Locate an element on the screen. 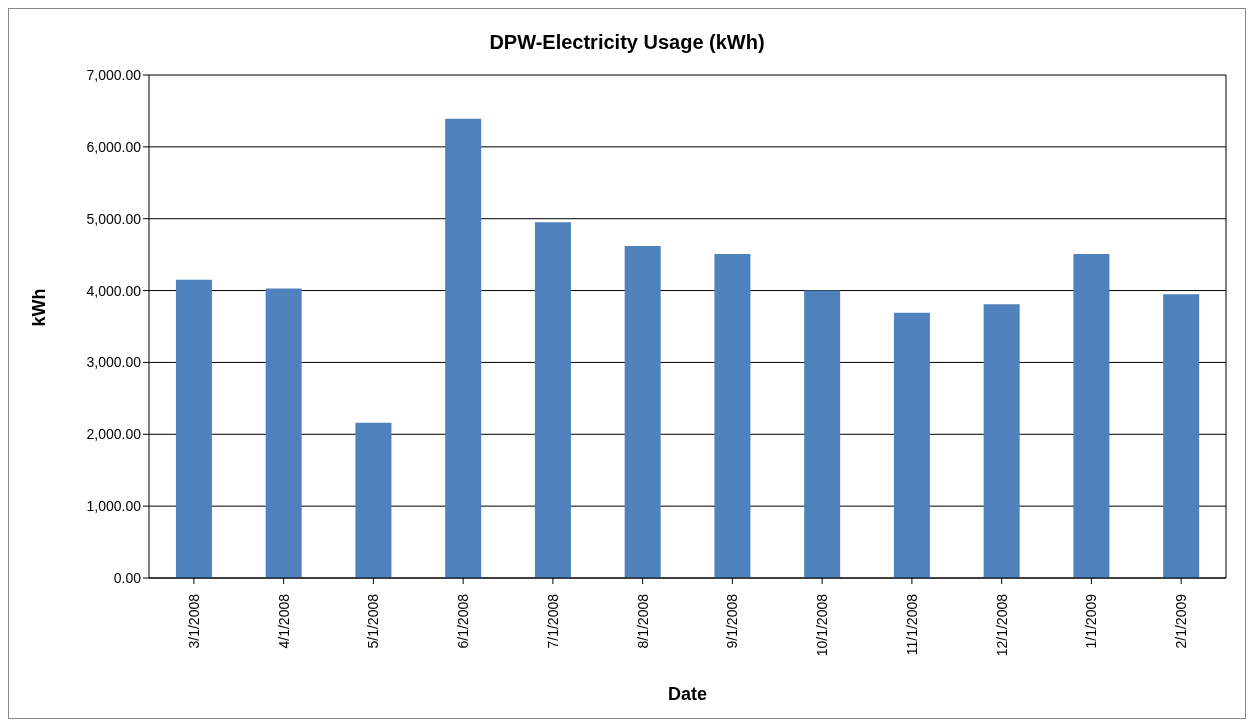  y-tick-label: 6,000.00 is located at coordinates (114, 146).